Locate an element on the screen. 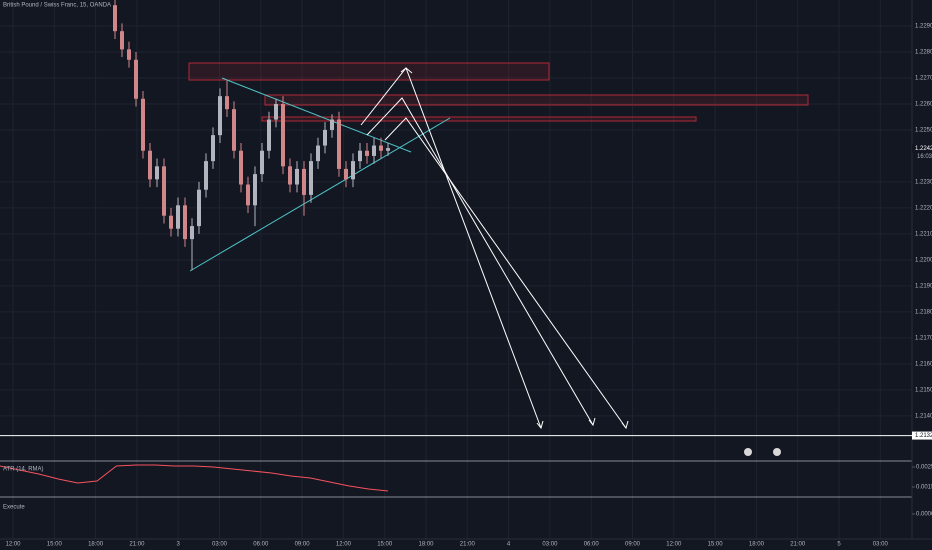 This screenshot has height=550, width=932. price-label: 1.22429 is located at coordinates (923, 149).